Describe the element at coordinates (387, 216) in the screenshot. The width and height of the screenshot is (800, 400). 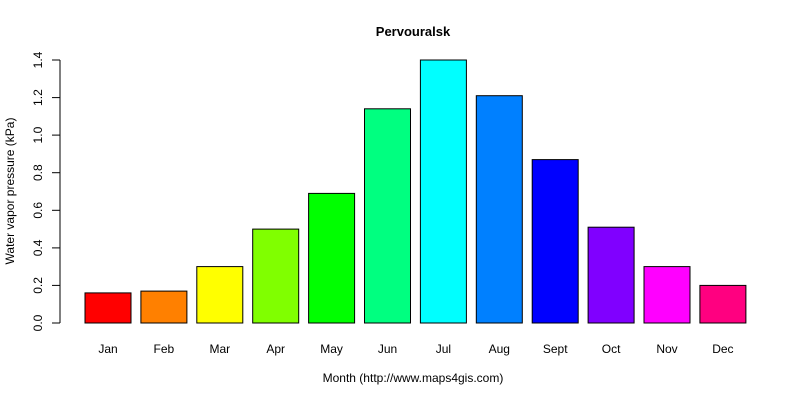
I see `bar-jun` at that location.